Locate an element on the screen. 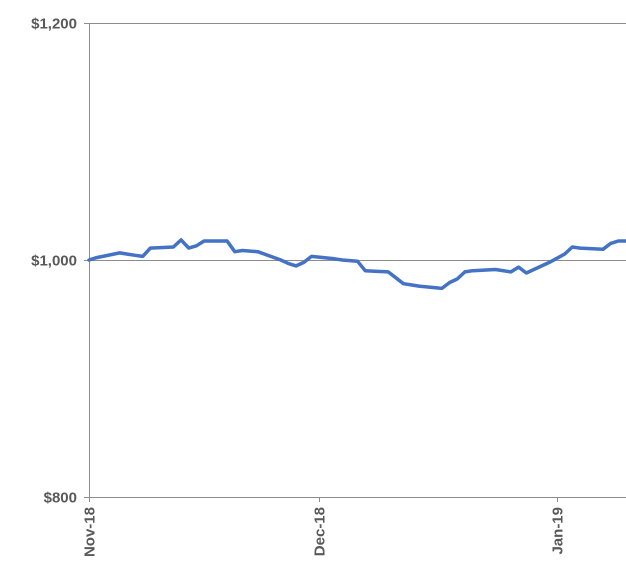 The height and width of the screenshot is (569, 626). x-tick-label-2: Jan-19 is located at coordinates (558, 531).